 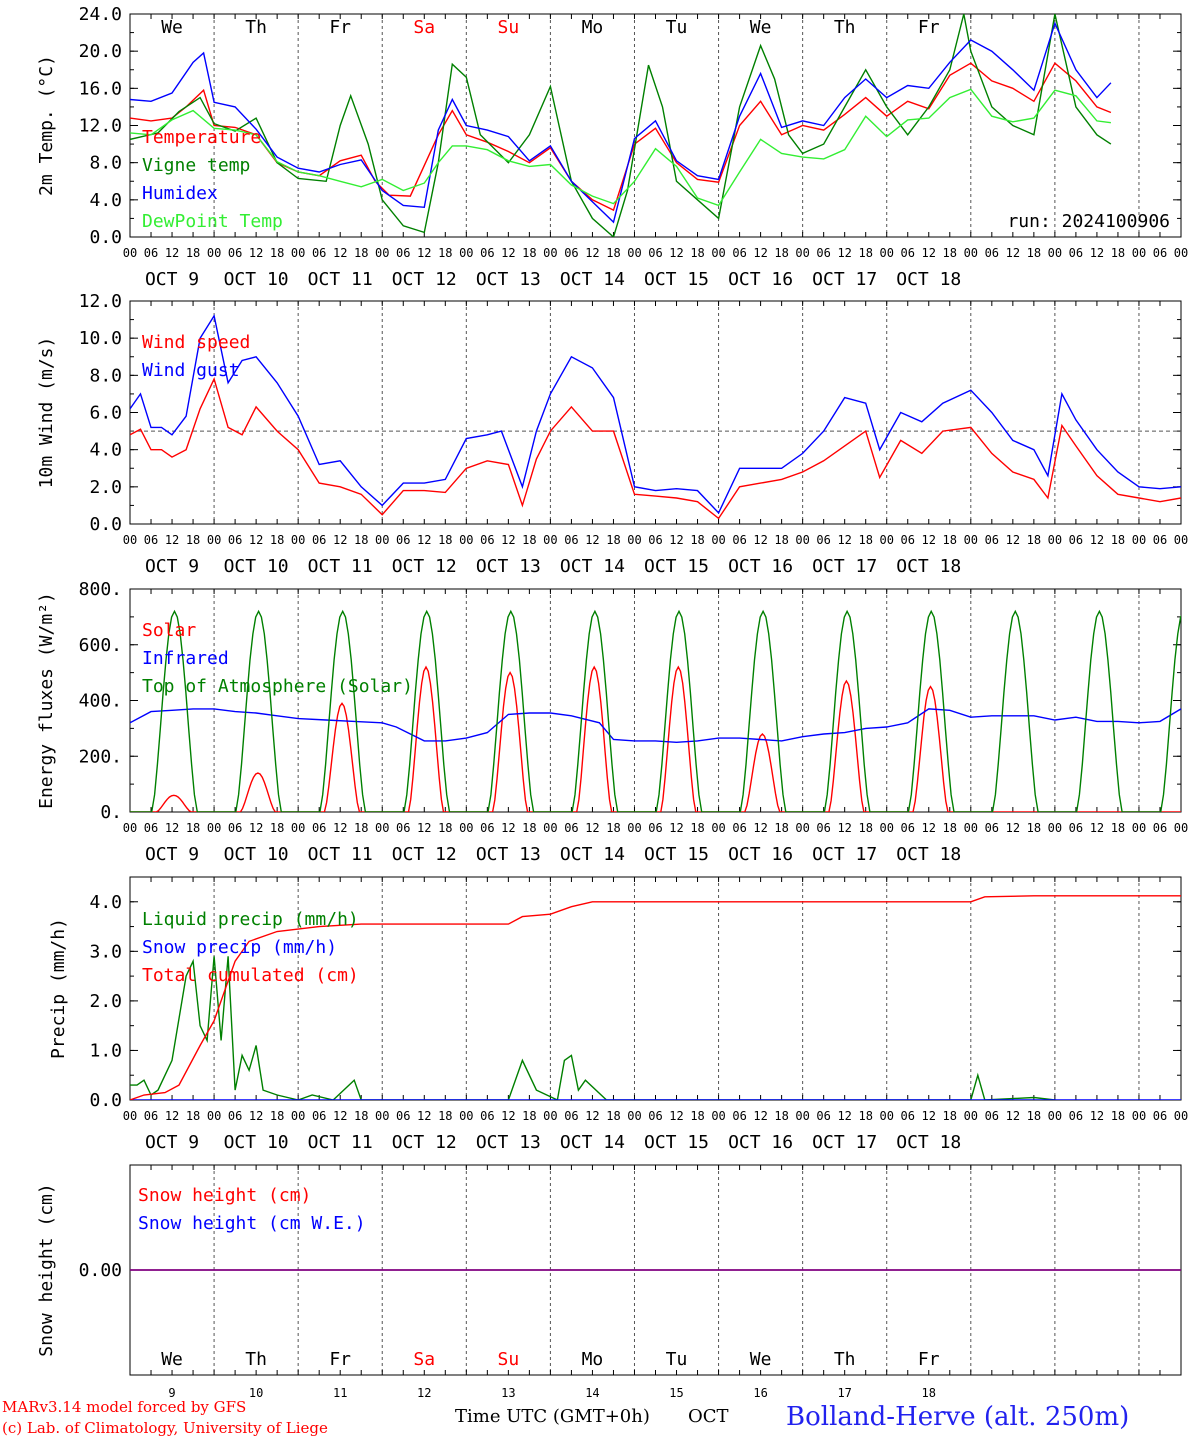 I want to click on legend-entry: Vigne temp, so click(x=196, y=165).